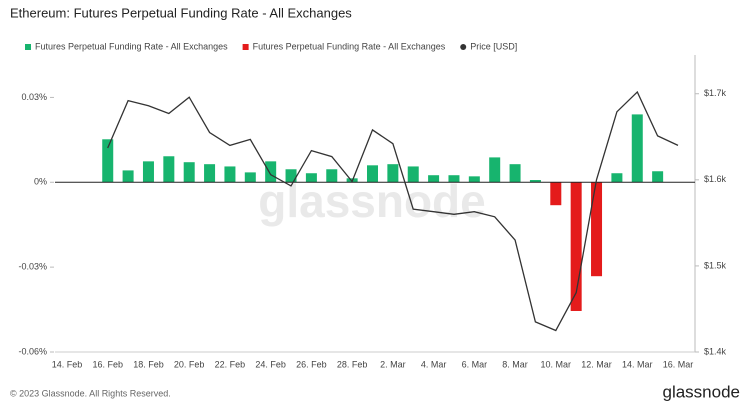  What do you see at coordinates (515, 364) in the screenshot?
I see `x-tick-label: 8. Mar` at bounding box center [515, 364].